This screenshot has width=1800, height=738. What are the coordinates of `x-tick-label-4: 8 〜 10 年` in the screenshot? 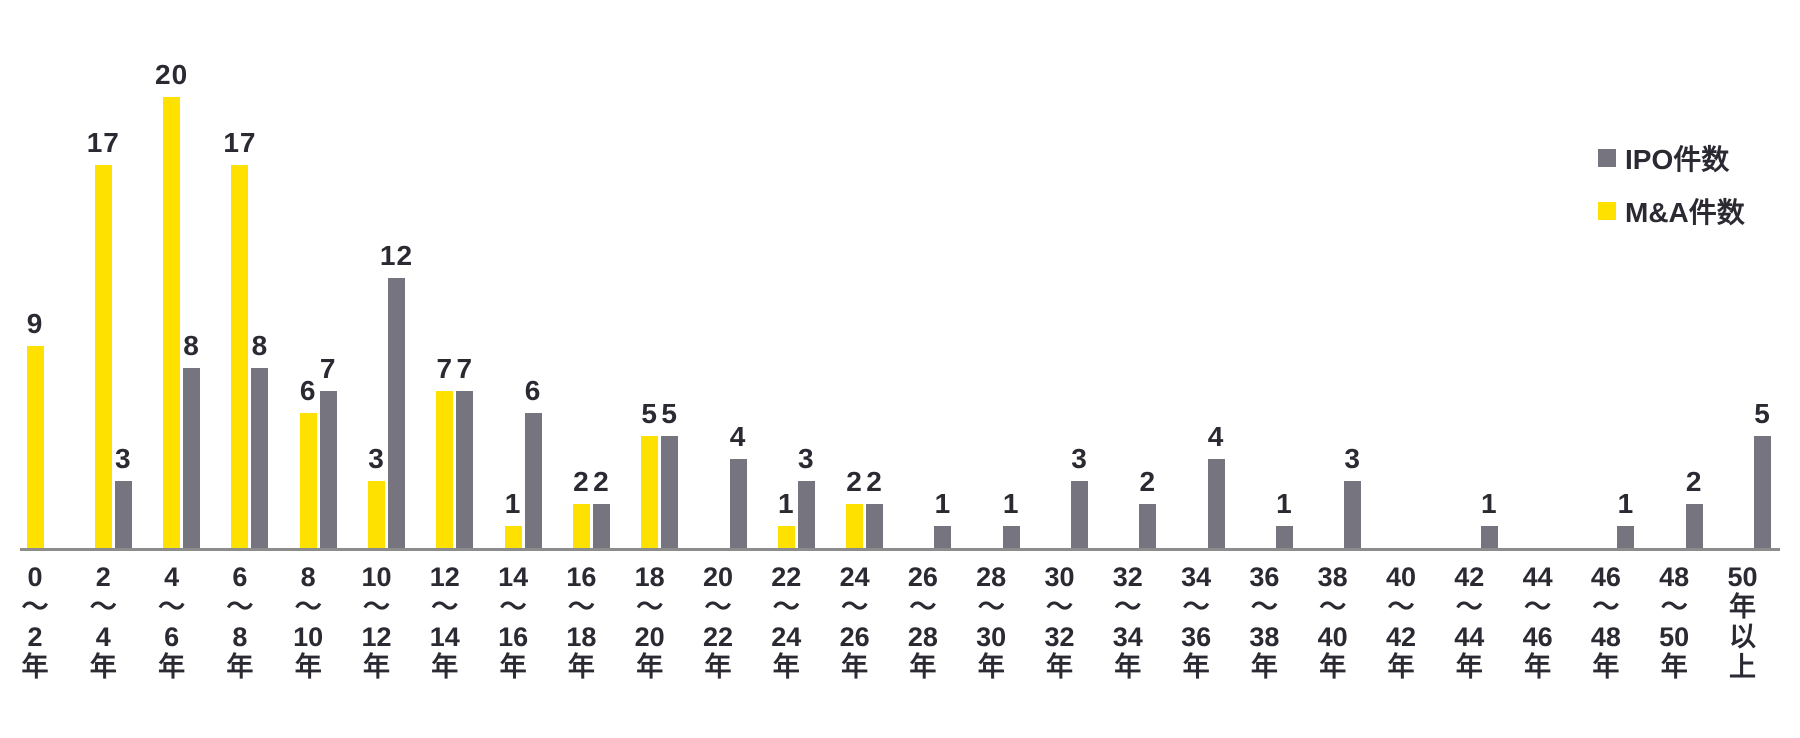 It's located at (308, 622).